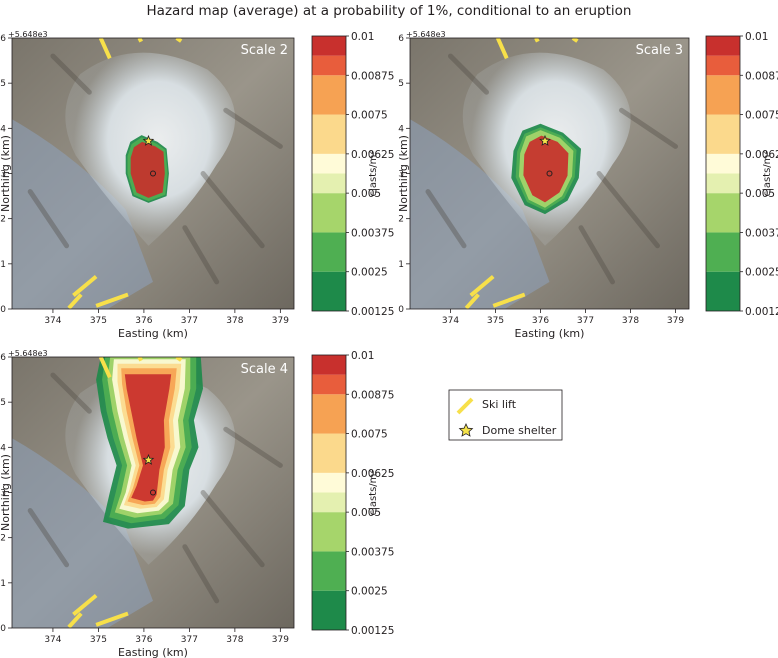 This screenshot has width=778, height=658. Describe the element at coordinates (761, 155) in the screenshot. I see `colorbar-tick-label: 0.00625` at that location.